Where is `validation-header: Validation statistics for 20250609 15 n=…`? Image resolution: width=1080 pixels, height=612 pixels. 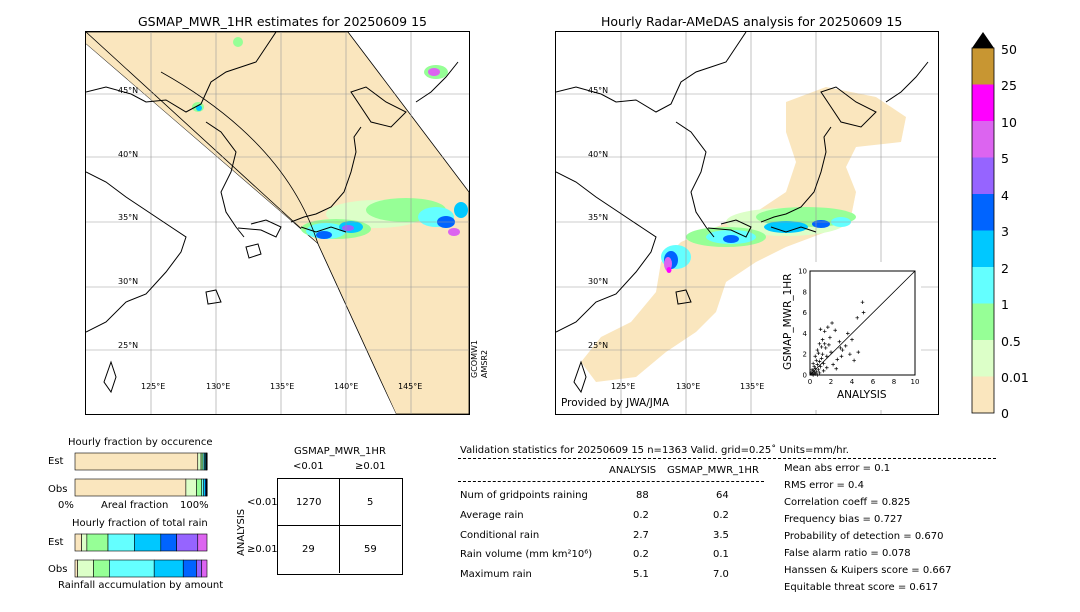 validation-header: Validation statistics for 20250609 15 n=… is located at coordinates (654, 450).